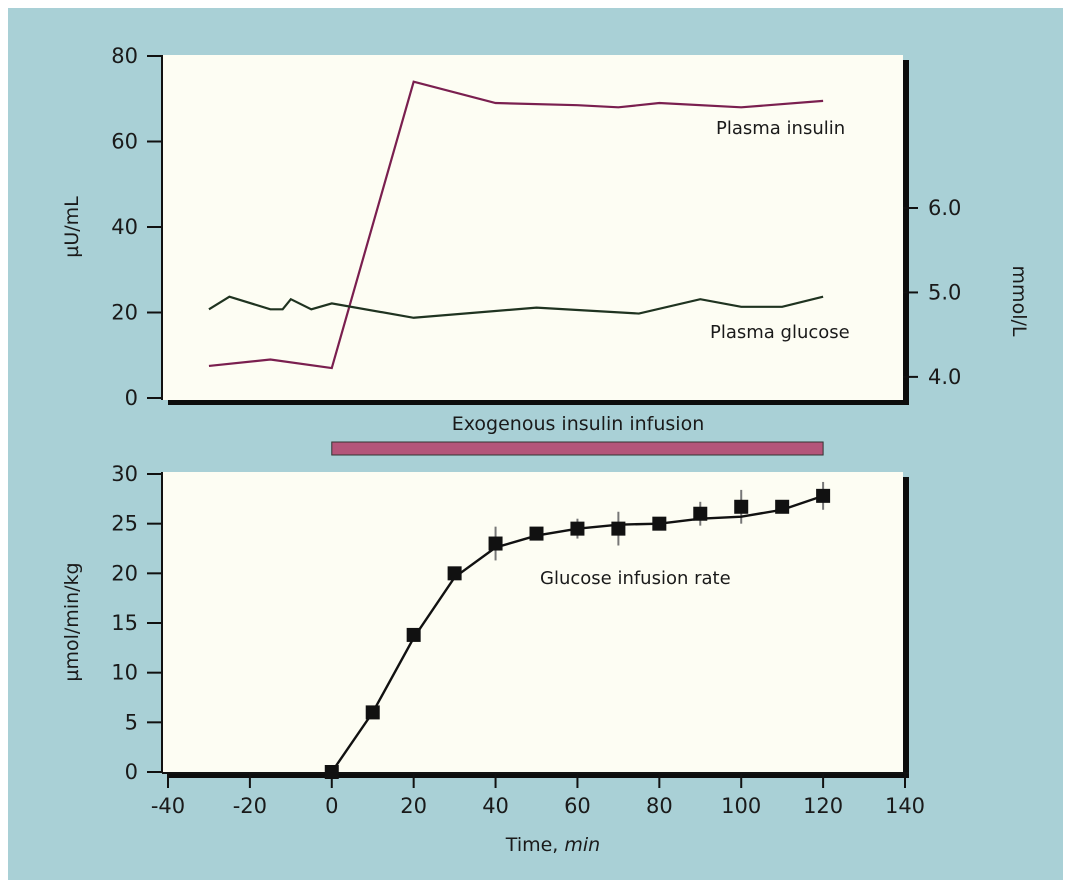 The height and width of the screenshot is (882, 1069). I want to click on top-right-y-axis-label: mmol/L, so click(1019, 301).